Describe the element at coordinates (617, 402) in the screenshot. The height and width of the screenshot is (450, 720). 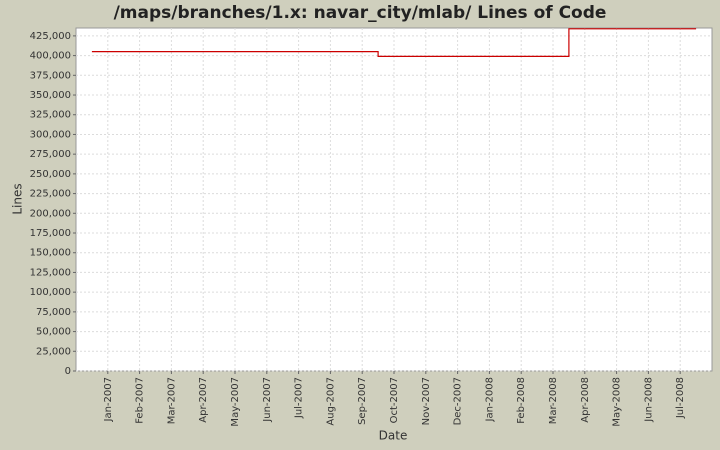
I see `x-tick-label: May-2008` at that location.